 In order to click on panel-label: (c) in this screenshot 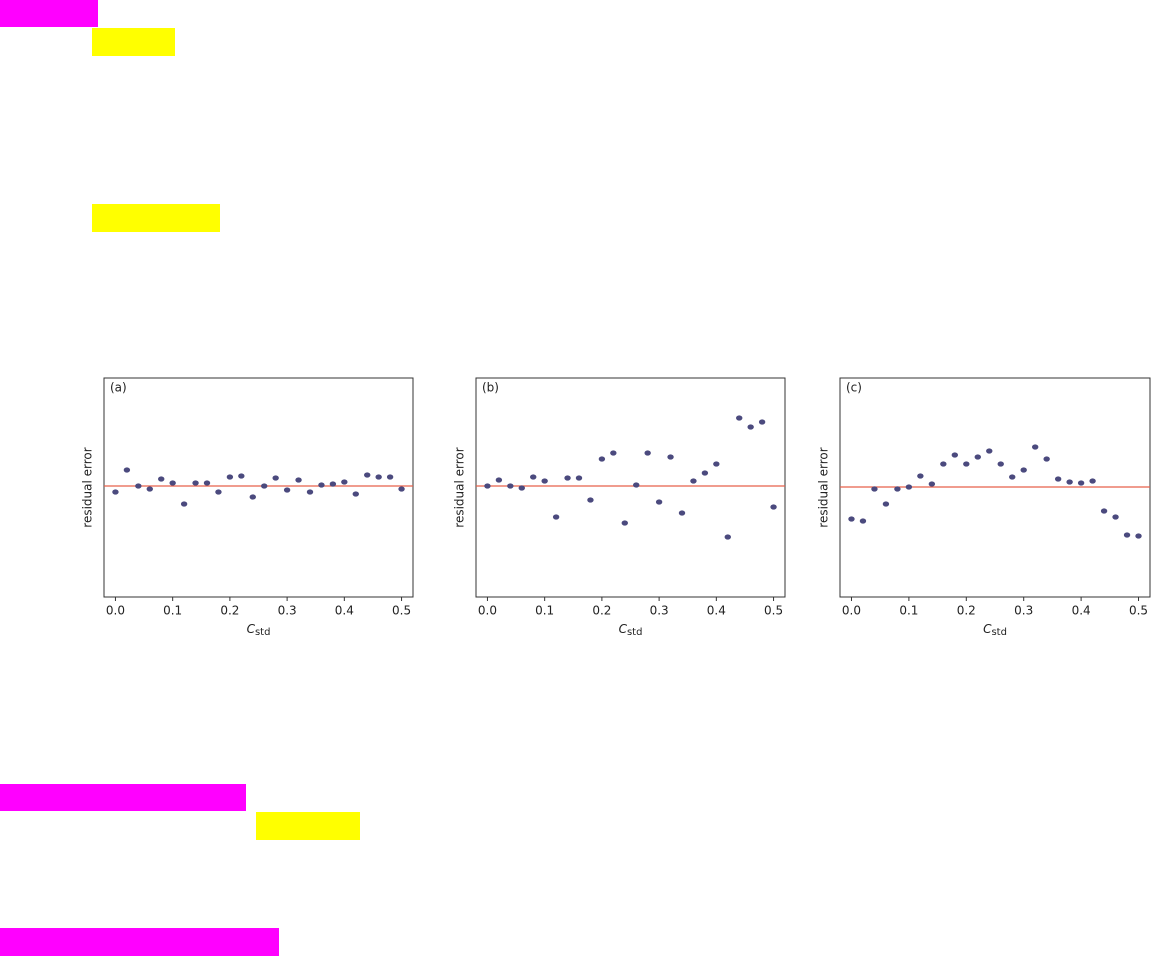, I will do `click(854, 388)`.